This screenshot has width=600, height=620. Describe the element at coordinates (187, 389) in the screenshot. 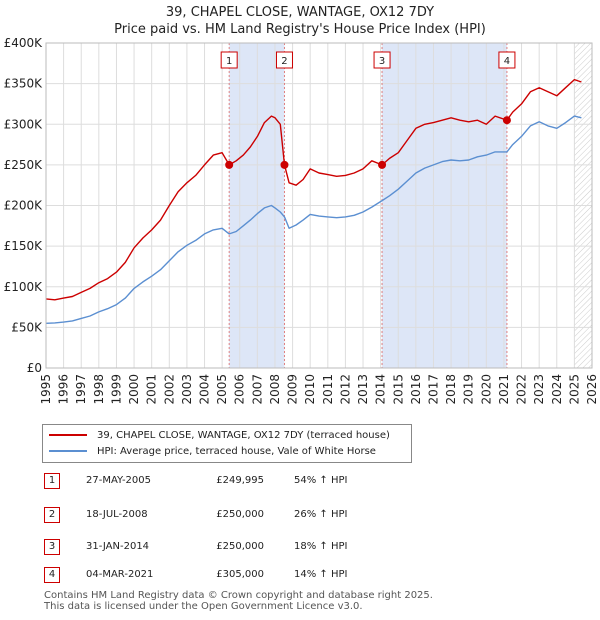

I see `x-tick-label: 2003` at that location.